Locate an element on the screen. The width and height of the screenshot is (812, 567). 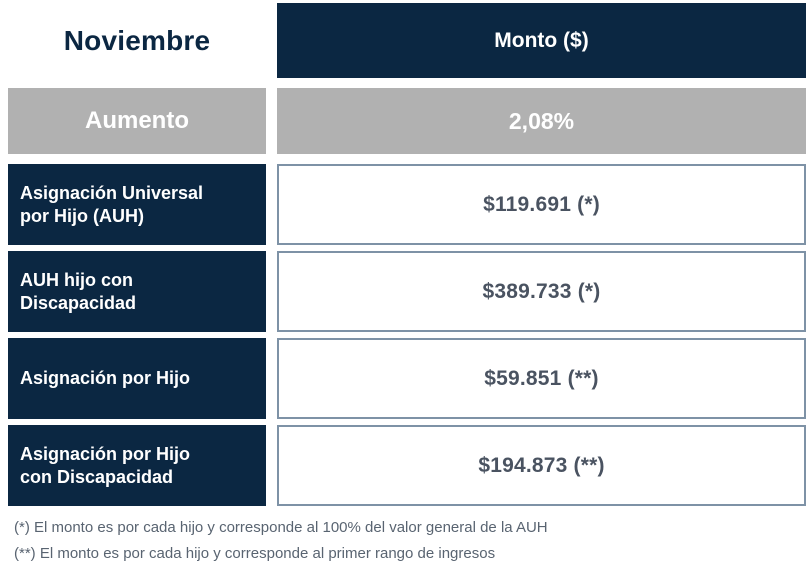
increase-label-cell: Aumento is located at coordinates (137, 121).